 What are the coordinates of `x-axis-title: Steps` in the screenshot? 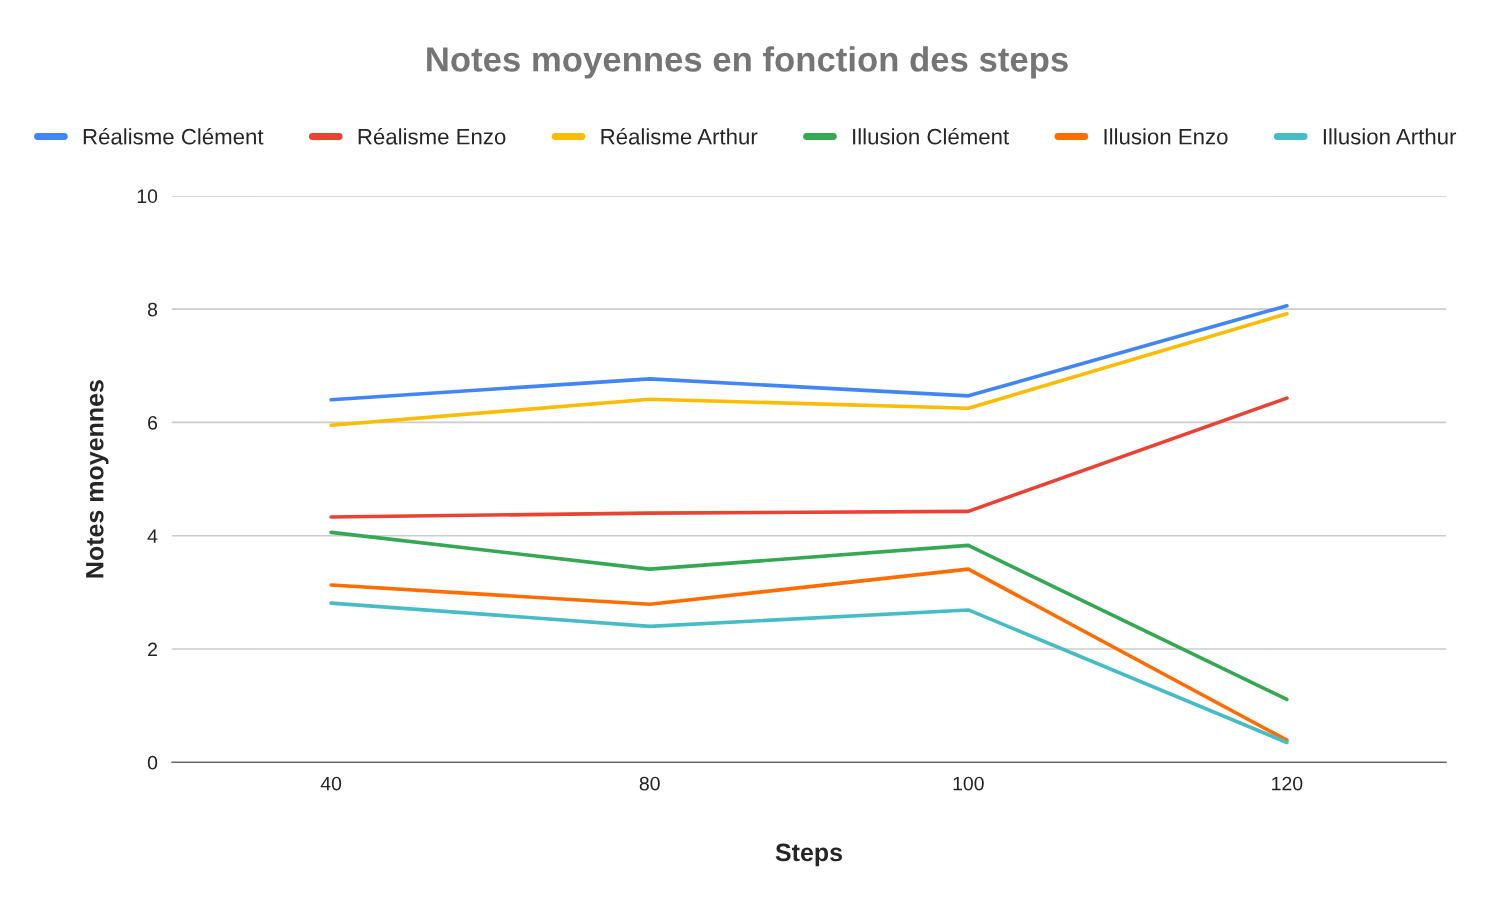 It's located at (809, 855).